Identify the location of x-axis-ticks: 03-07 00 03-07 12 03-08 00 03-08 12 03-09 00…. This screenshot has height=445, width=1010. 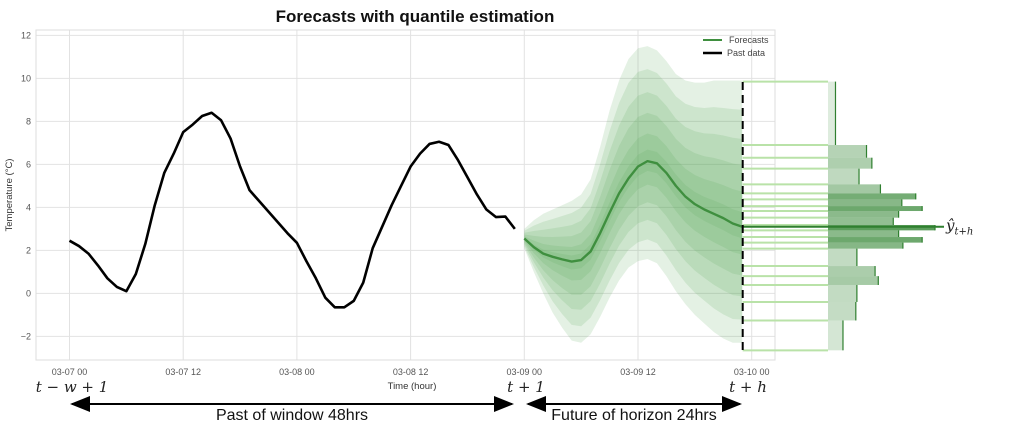
(411, 372).